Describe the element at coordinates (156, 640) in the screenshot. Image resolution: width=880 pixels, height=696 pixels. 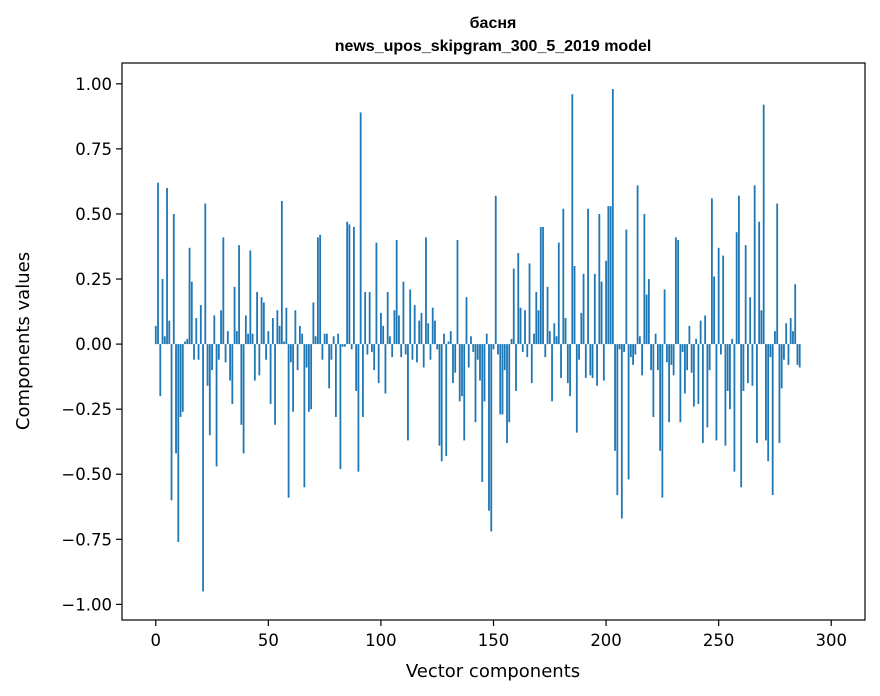
I see `x-tick-label: 0` at that location.